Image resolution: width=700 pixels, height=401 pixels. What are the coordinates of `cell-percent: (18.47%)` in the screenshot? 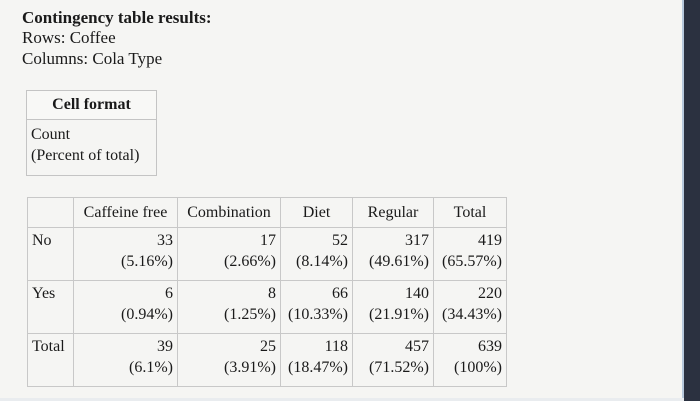 It's located at (318, 367).